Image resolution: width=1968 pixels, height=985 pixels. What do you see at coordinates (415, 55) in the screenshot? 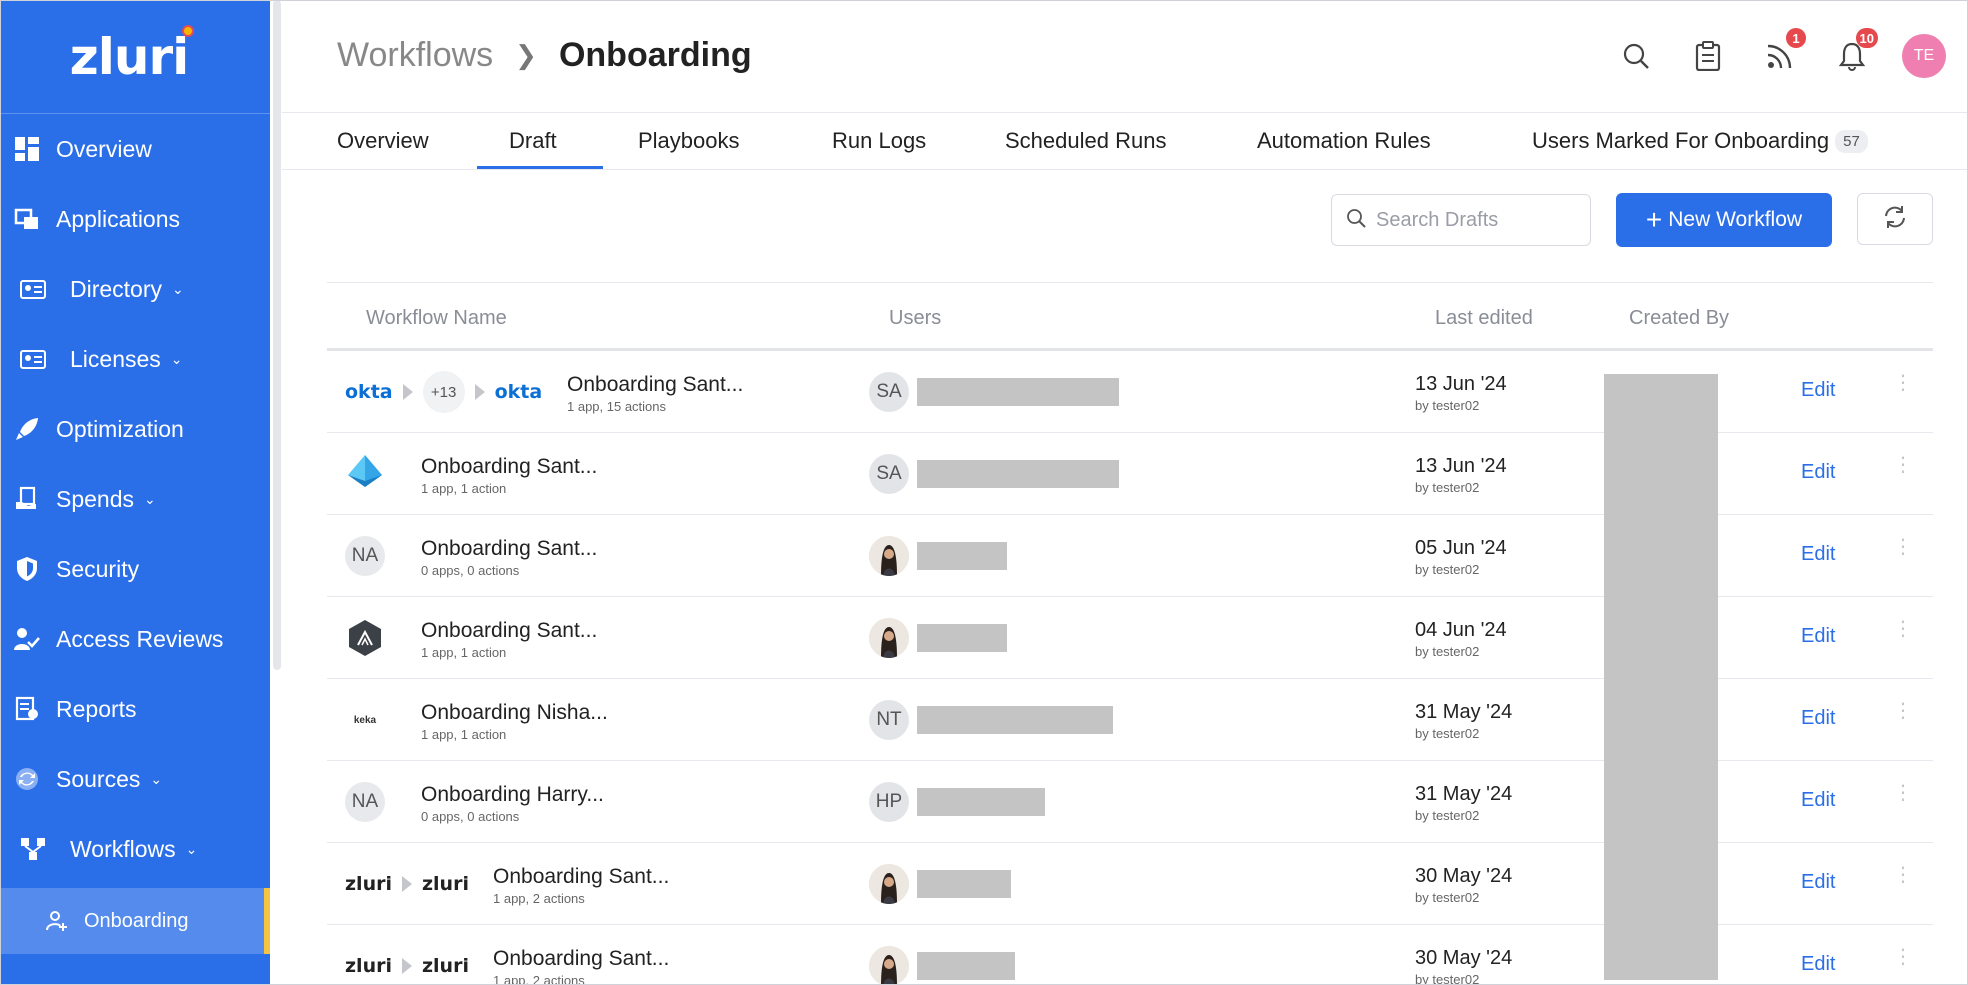
I see `breadcrumb-parent: Workflows` at bounding box center [415, 55].